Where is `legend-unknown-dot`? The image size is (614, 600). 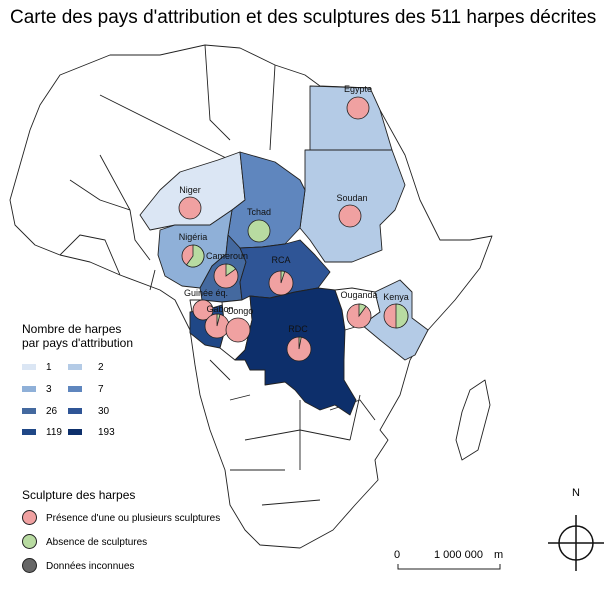 legend-unknown-dot is located at coordinates (29, 565).